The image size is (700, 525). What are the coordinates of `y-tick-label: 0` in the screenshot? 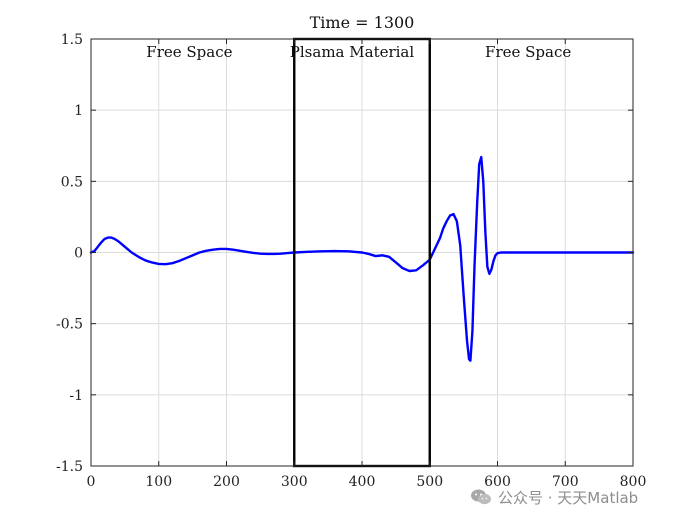 It's located at (78, 254).